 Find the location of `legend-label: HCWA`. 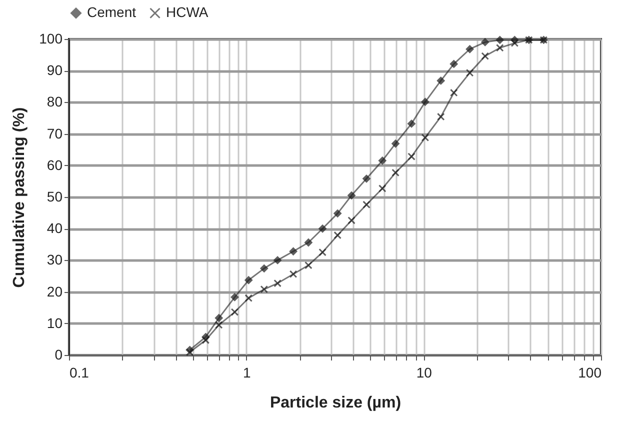

legend-label: HCWA is located at coordinates (187, 12).